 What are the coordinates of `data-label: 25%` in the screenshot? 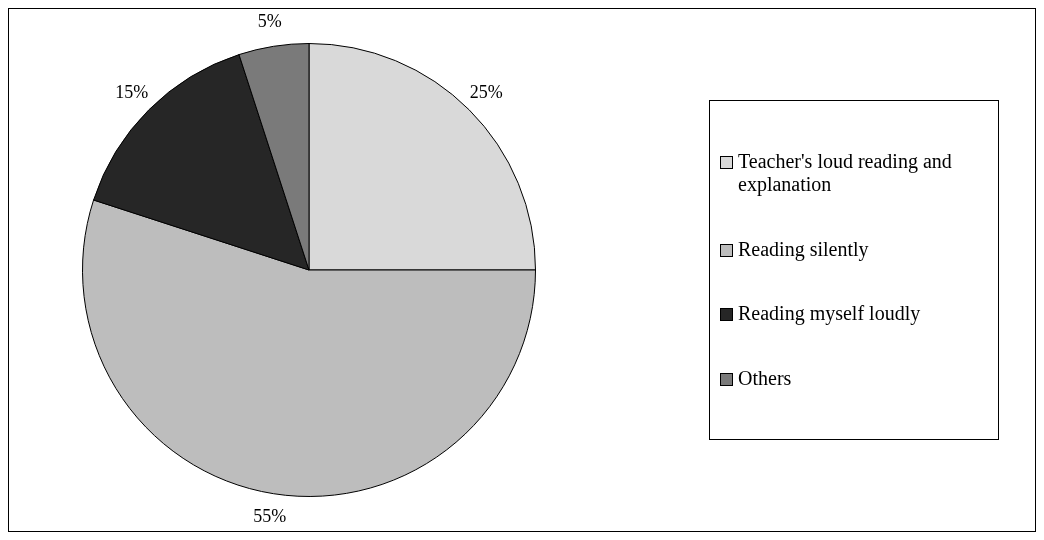 It's located at (486, 91).